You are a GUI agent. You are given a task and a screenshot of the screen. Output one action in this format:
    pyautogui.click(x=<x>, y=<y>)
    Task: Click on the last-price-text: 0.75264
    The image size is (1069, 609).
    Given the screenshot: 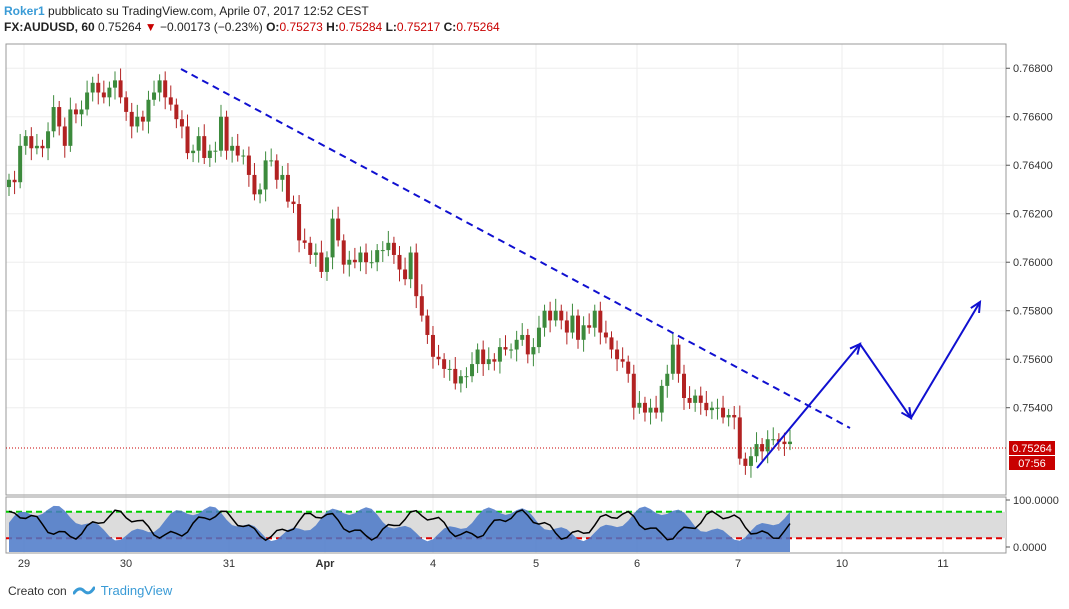 What is the action you would take?
    pyautogui.click(x=1032, y=449)
    